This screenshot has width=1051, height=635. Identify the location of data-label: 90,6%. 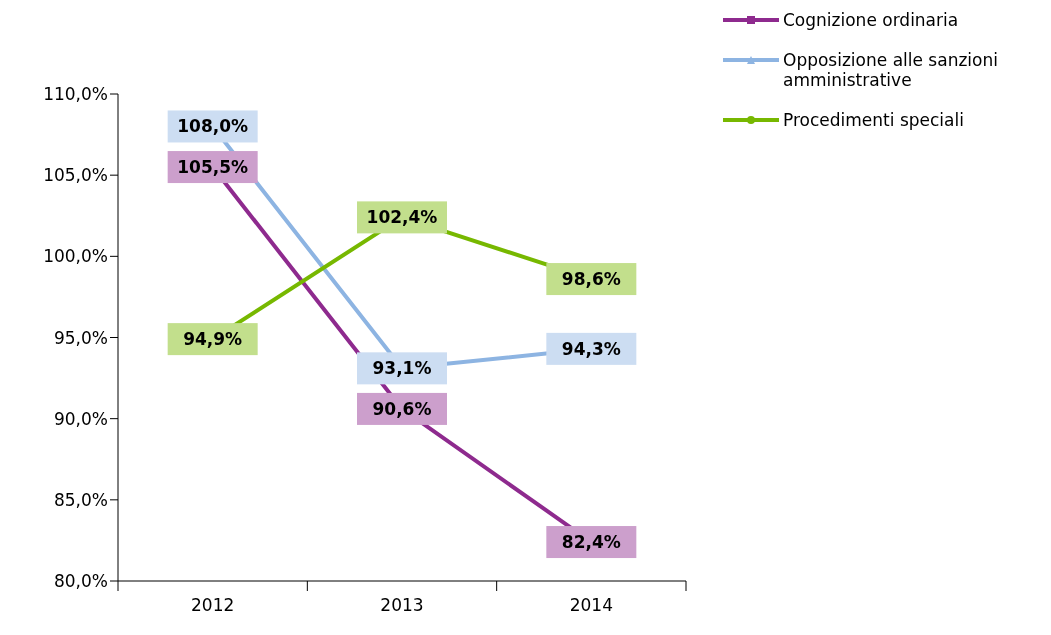
(402, 408).